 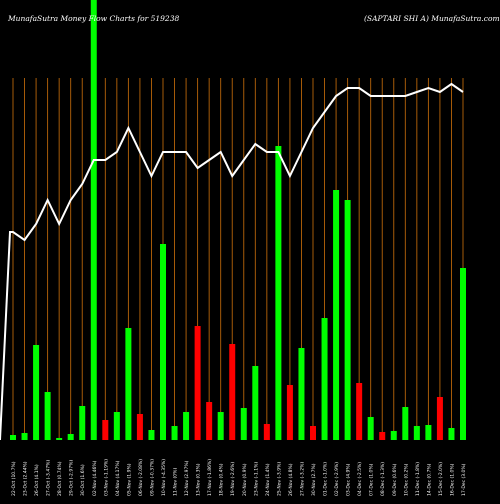 I want to click on x-tick-label: 23-Nov (-1.1%), so click(x=256, y=479).